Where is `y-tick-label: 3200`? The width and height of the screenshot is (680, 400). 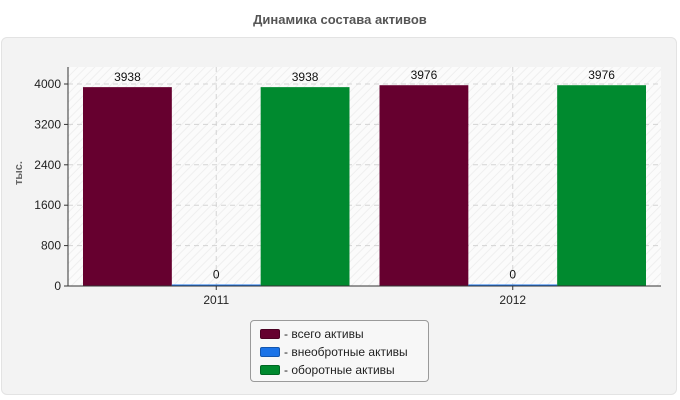
y-tick-label: 3200 is located at coordinates (47, 124).